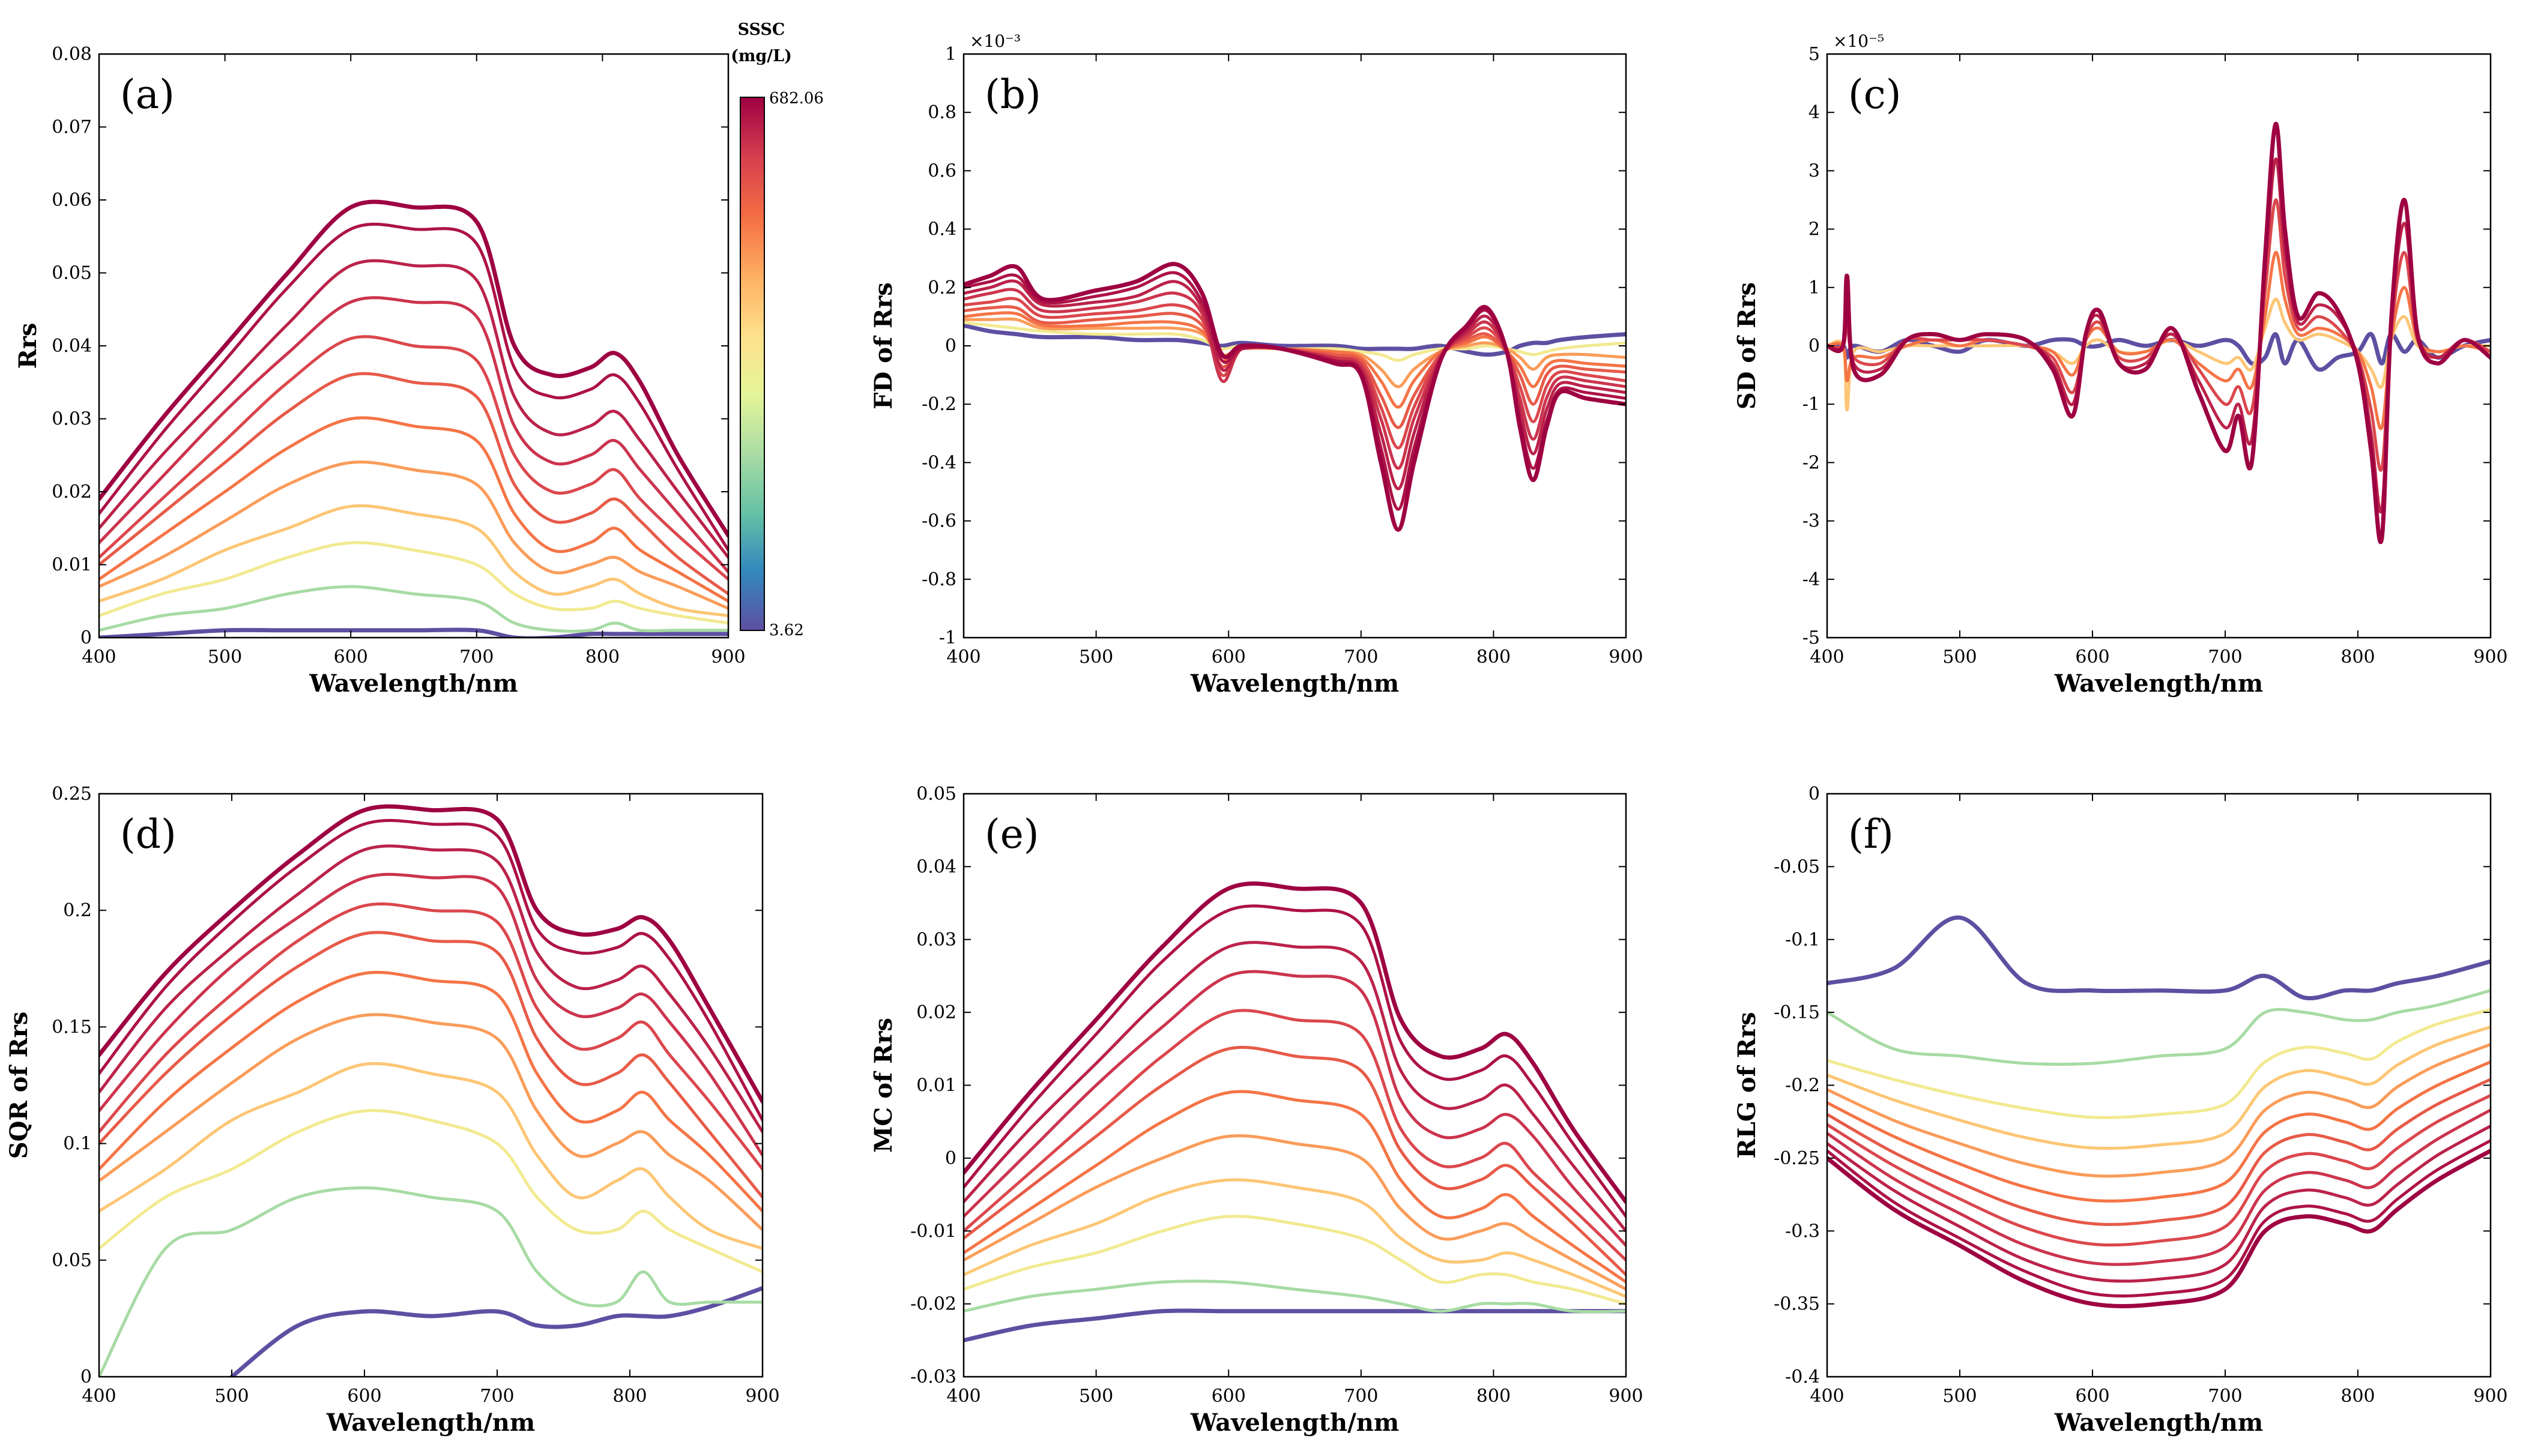  What do you see at coordinates (883, 345) in the screenshot?
I see `y-axis-label: FD of Rrs` at bounding box center [883, 345].